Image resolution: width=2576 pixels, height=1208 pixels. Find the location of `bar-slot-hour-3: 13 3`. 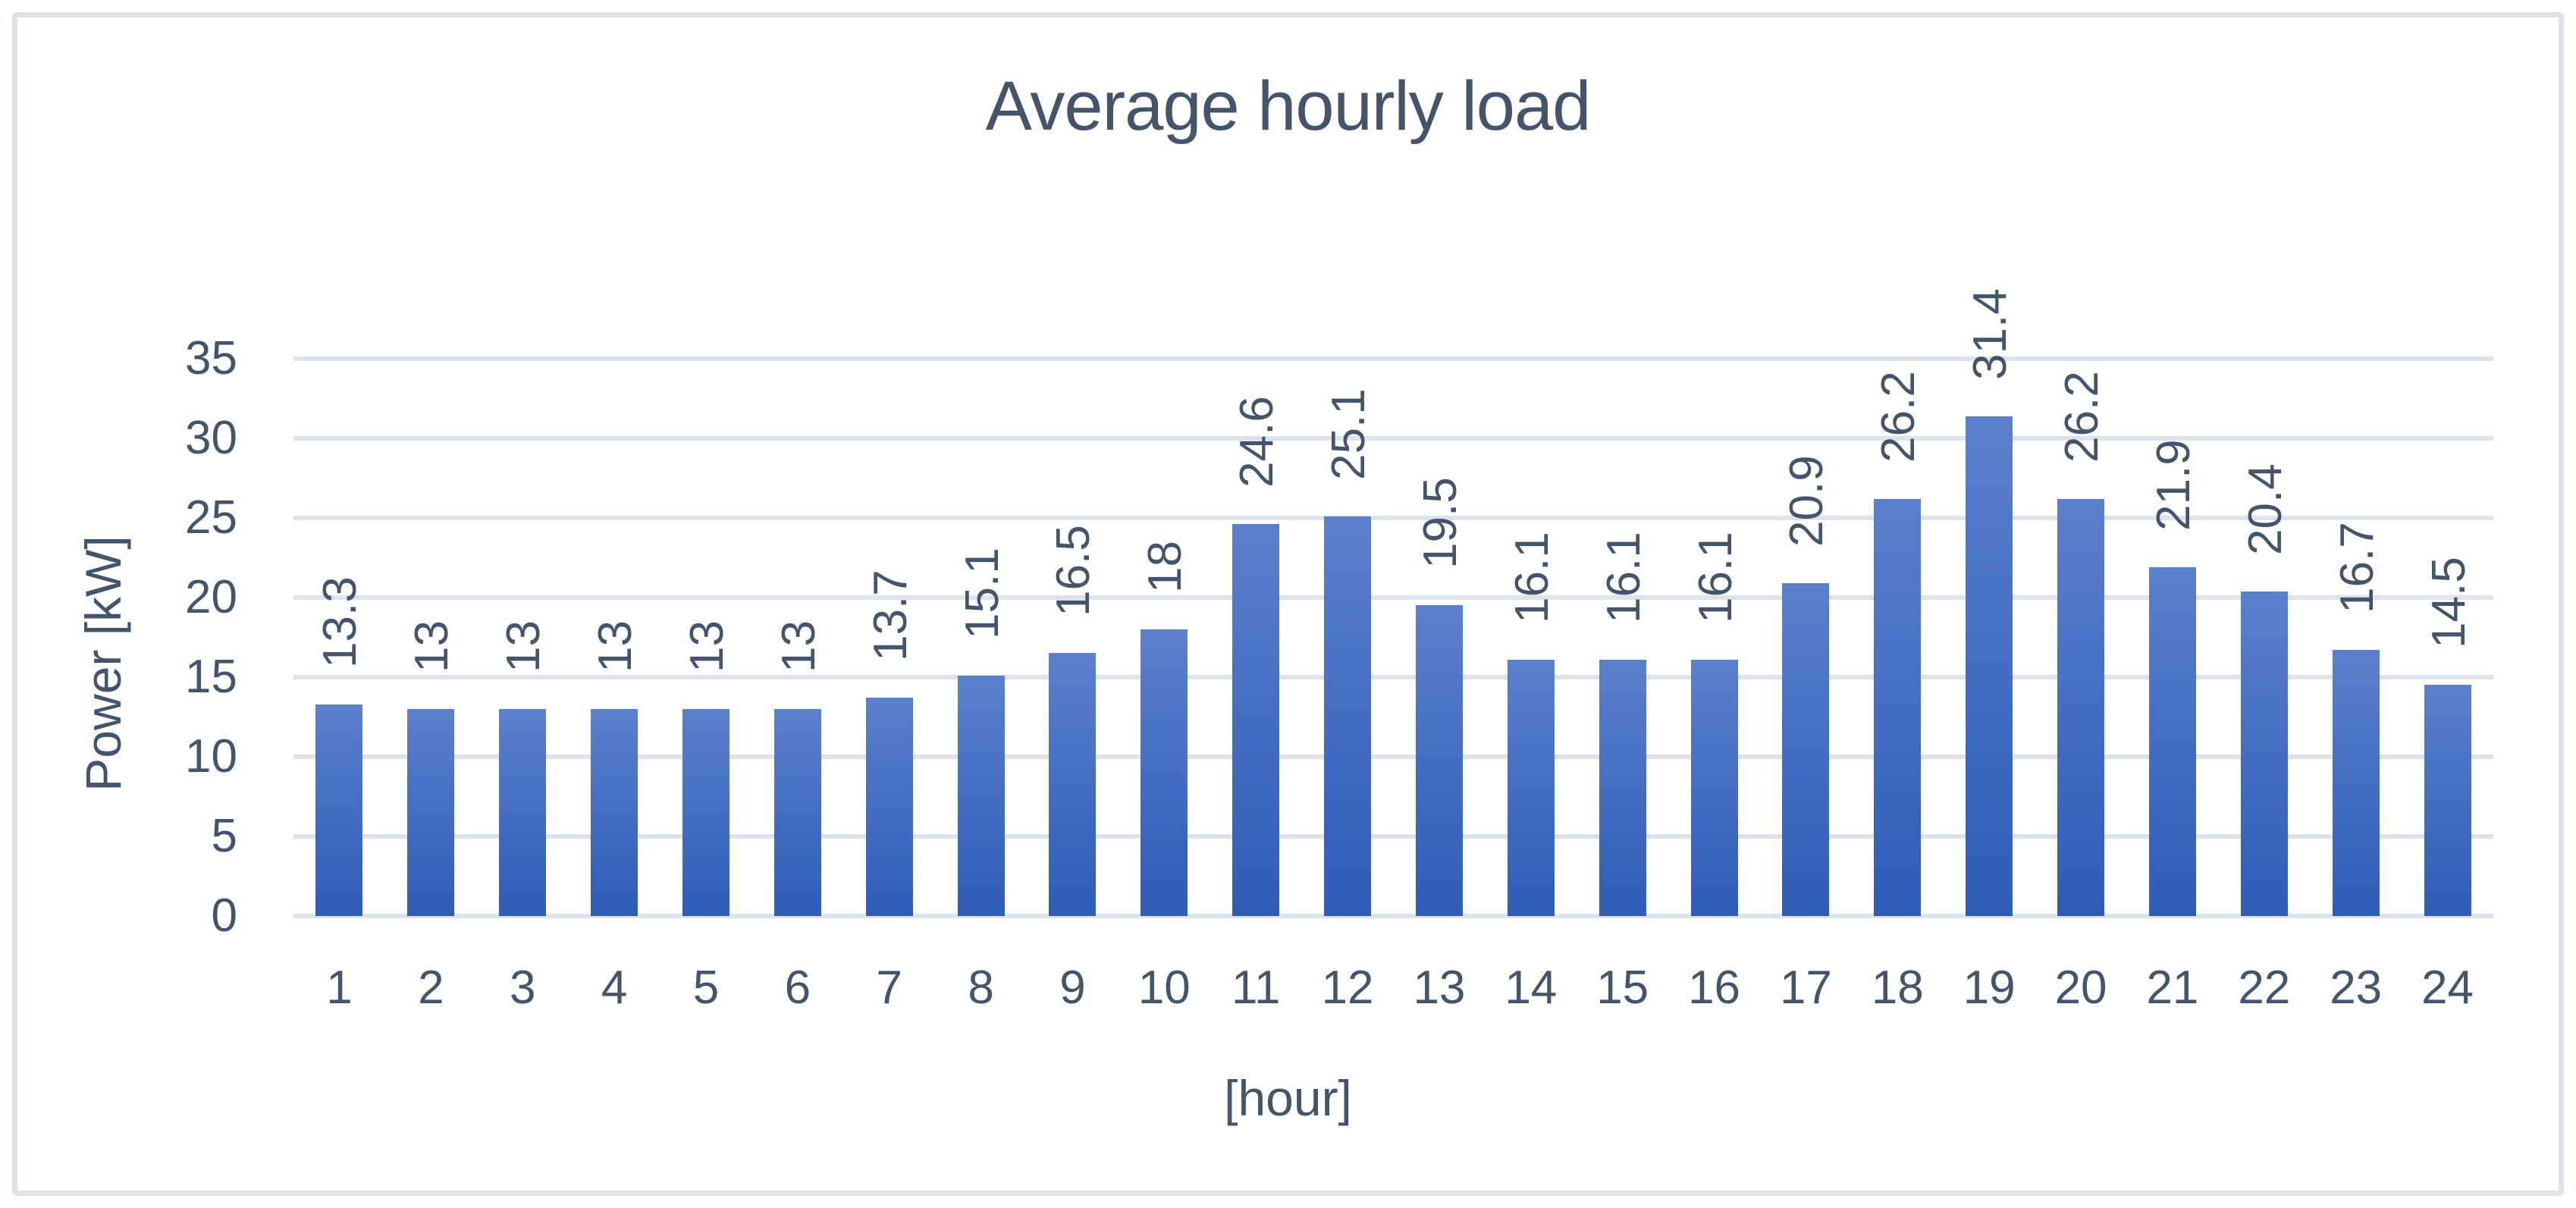

bar-slot-hour-3: 13 3 is located at coordinates (523, 685).